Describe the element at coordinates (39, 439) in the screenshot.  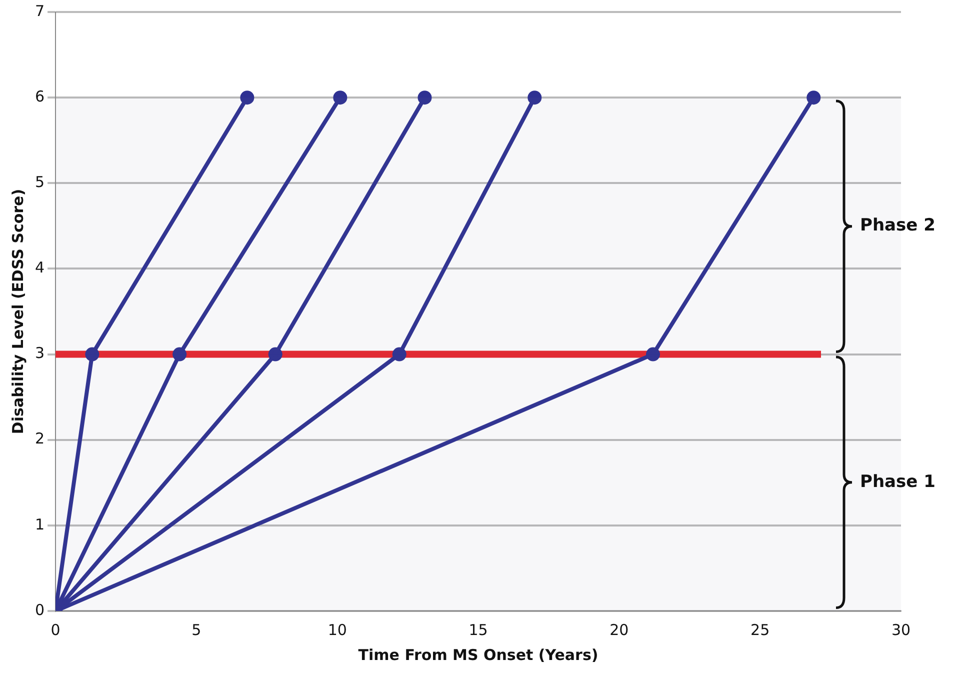
I see `y-tick-label: 2` at that location.